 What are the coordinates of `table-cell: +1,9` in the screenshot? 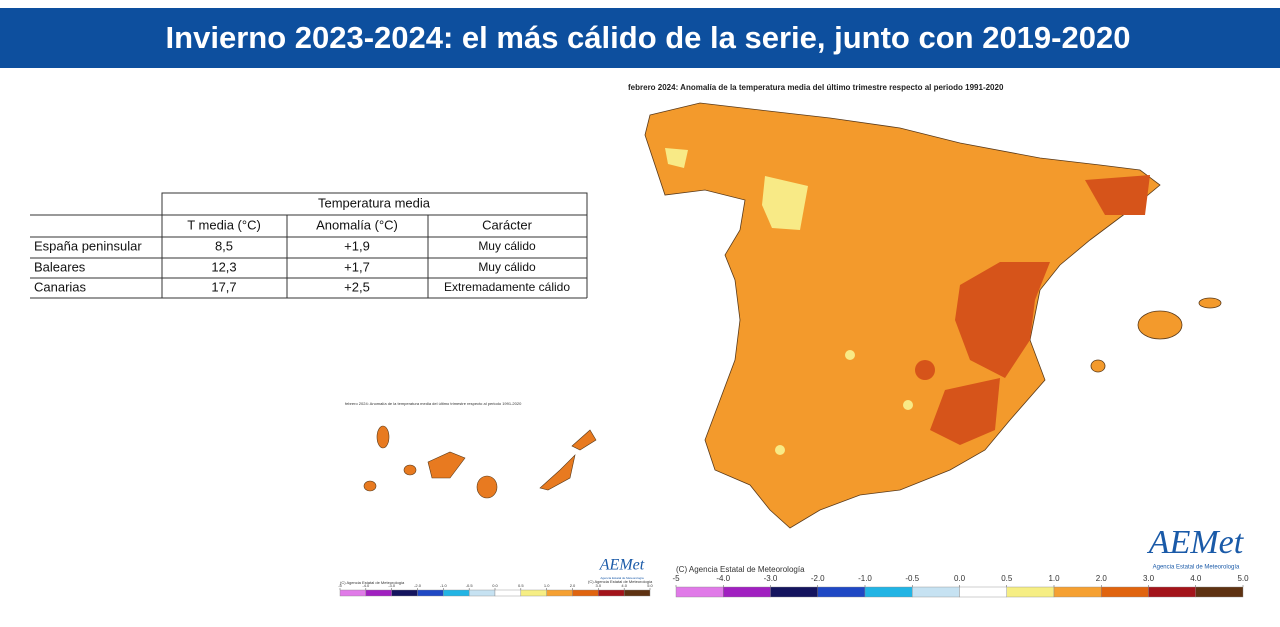 It's located at (357, 245).